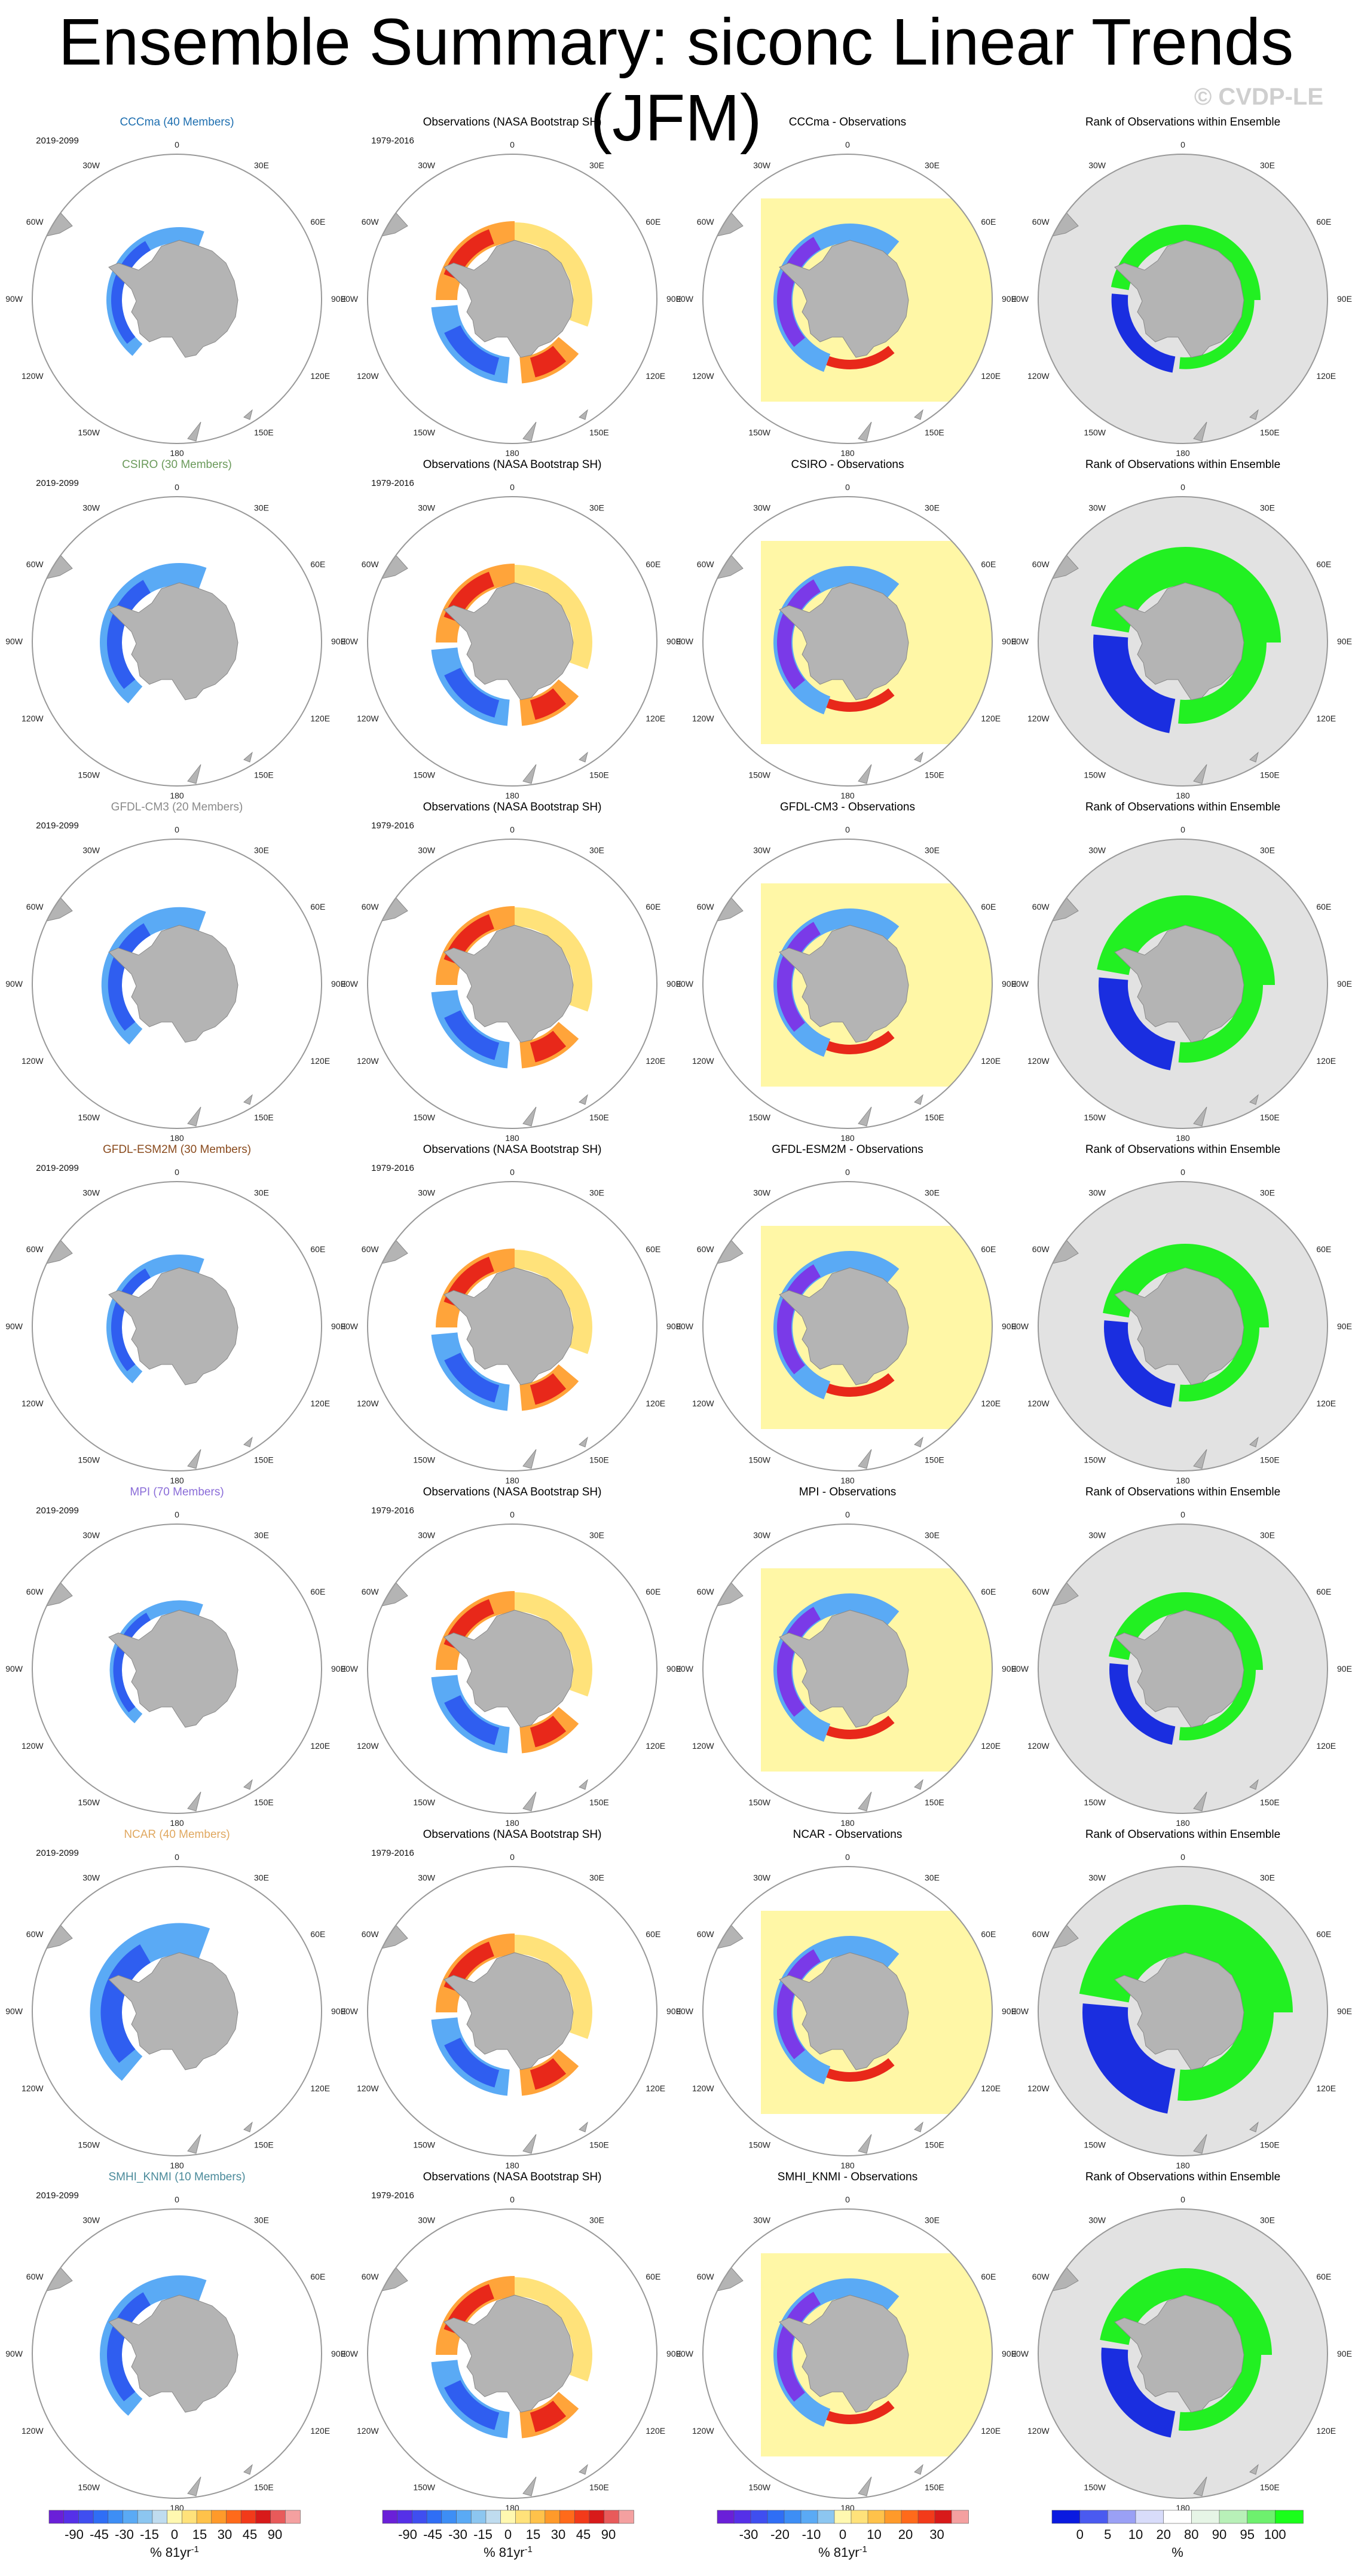 This screenshot has width=1352, height=2576. I want to click on model-title: CCCma (40 Members), so click(177, 122).